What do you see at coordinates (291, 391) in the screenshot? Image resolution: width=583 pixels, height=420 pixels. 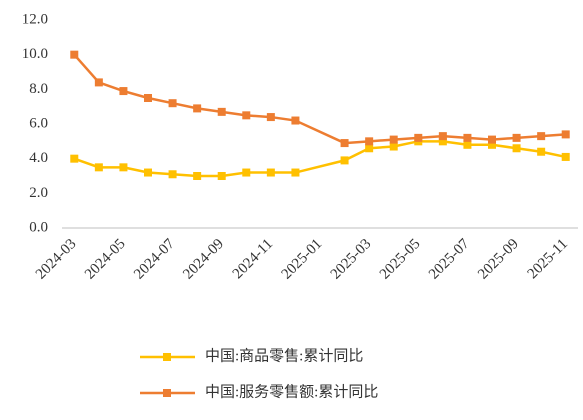 I see `legend-label: 中国:服务零售额:累计同比` at bounding box center [291, 391].